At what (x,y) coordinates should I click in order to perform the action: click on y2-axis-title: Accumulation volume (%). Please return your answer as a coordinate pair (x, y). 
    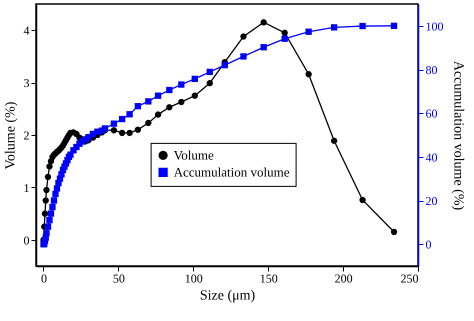
    Looking at the image, I should click on (458, 135).